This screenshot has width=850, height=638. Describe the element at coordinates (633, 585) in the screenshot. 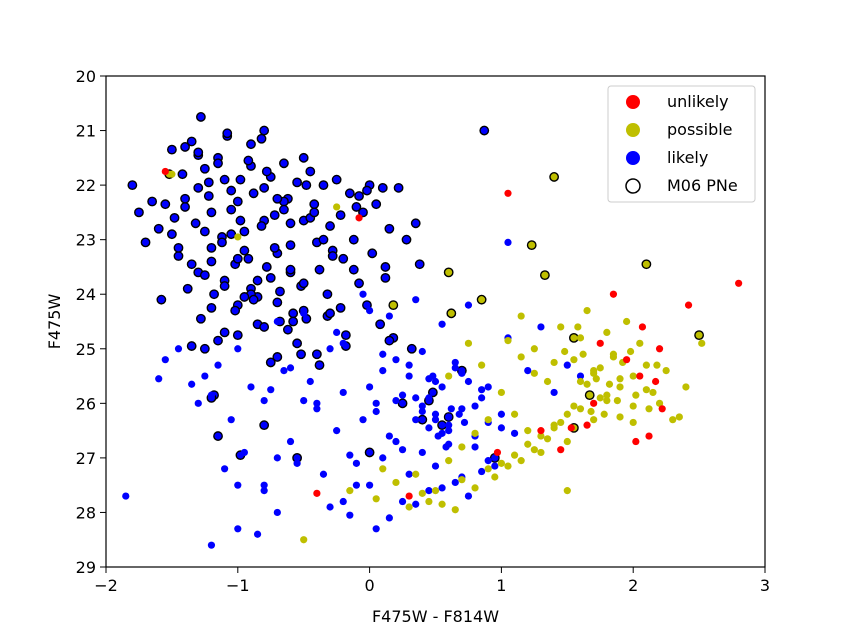

I see `x-tick-label: 2` at that location.